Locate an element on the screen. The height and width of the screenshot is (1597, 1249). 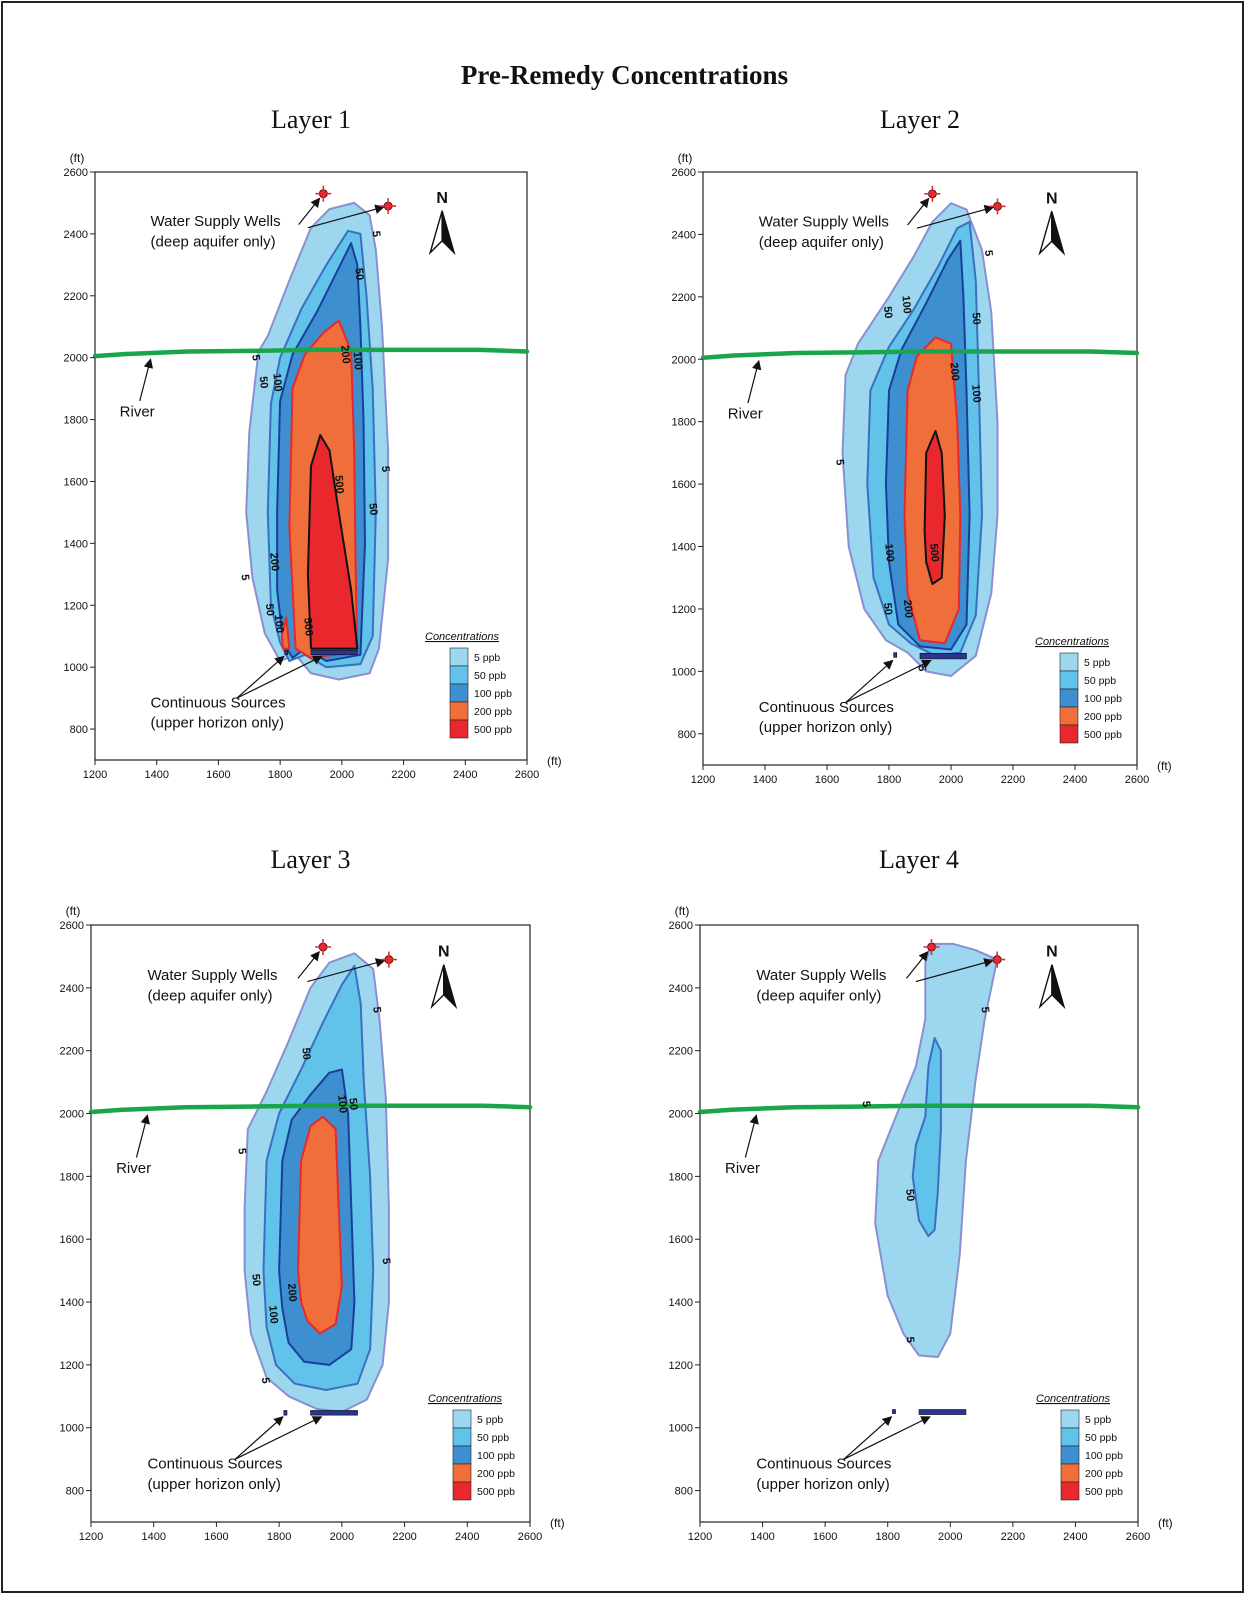
contour-label: 200 is located at coordinates (954, 371).